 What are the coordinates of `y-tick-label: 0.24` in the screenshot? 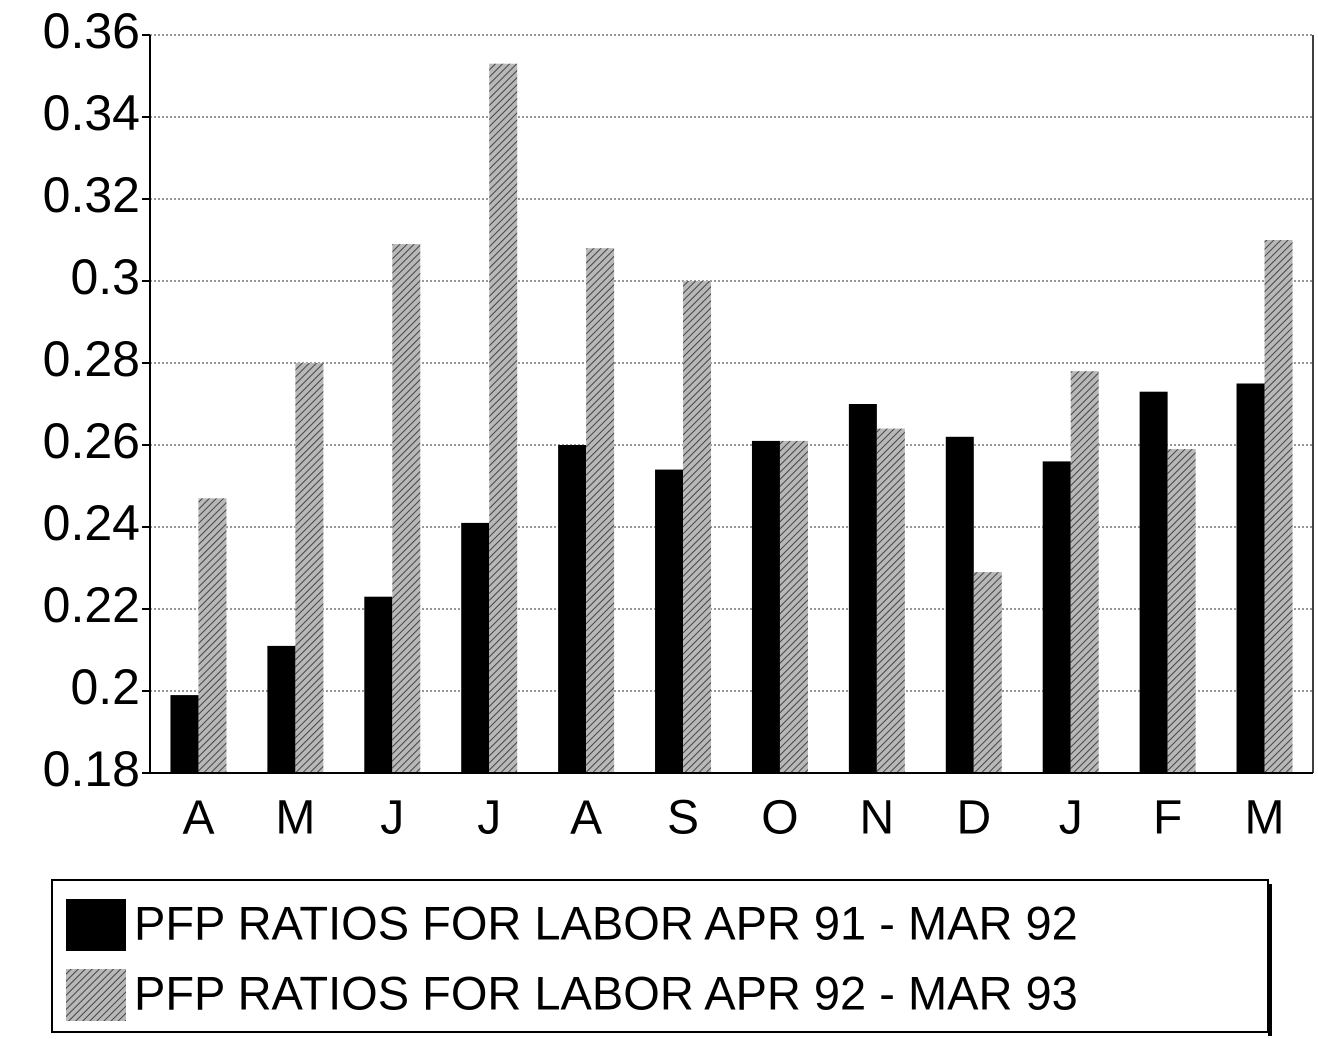 It's located at (91, 523).